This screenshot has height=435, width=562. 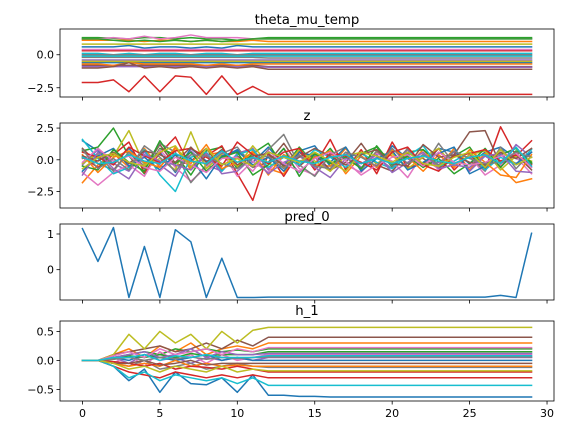 What do you see at coordinates (237, 413) in the screenshot?
I see `x-tick-label: 10` at bounding box center [237, 413].